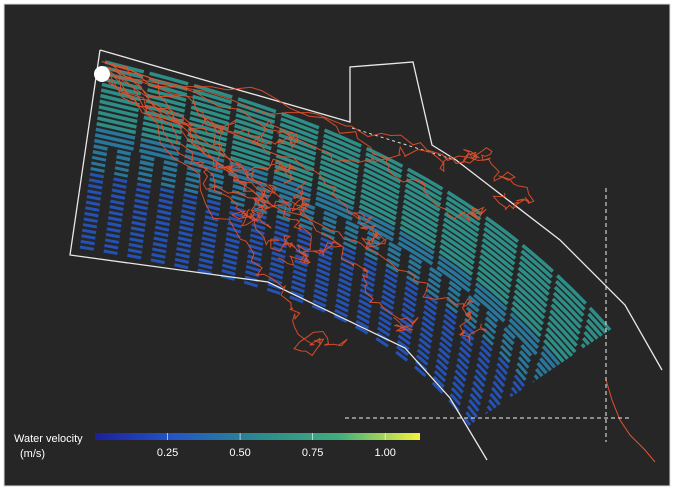 This screenshot has height=490, width=674. I want to click on colorbar-tick-label: 1.00, so click(384, 453).